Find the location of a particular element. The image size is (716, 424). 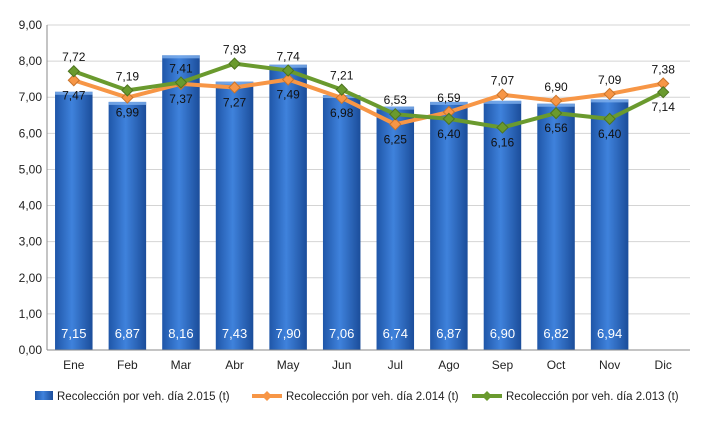

y-tick-label: 3,00 is located at coordinates (31, 242).